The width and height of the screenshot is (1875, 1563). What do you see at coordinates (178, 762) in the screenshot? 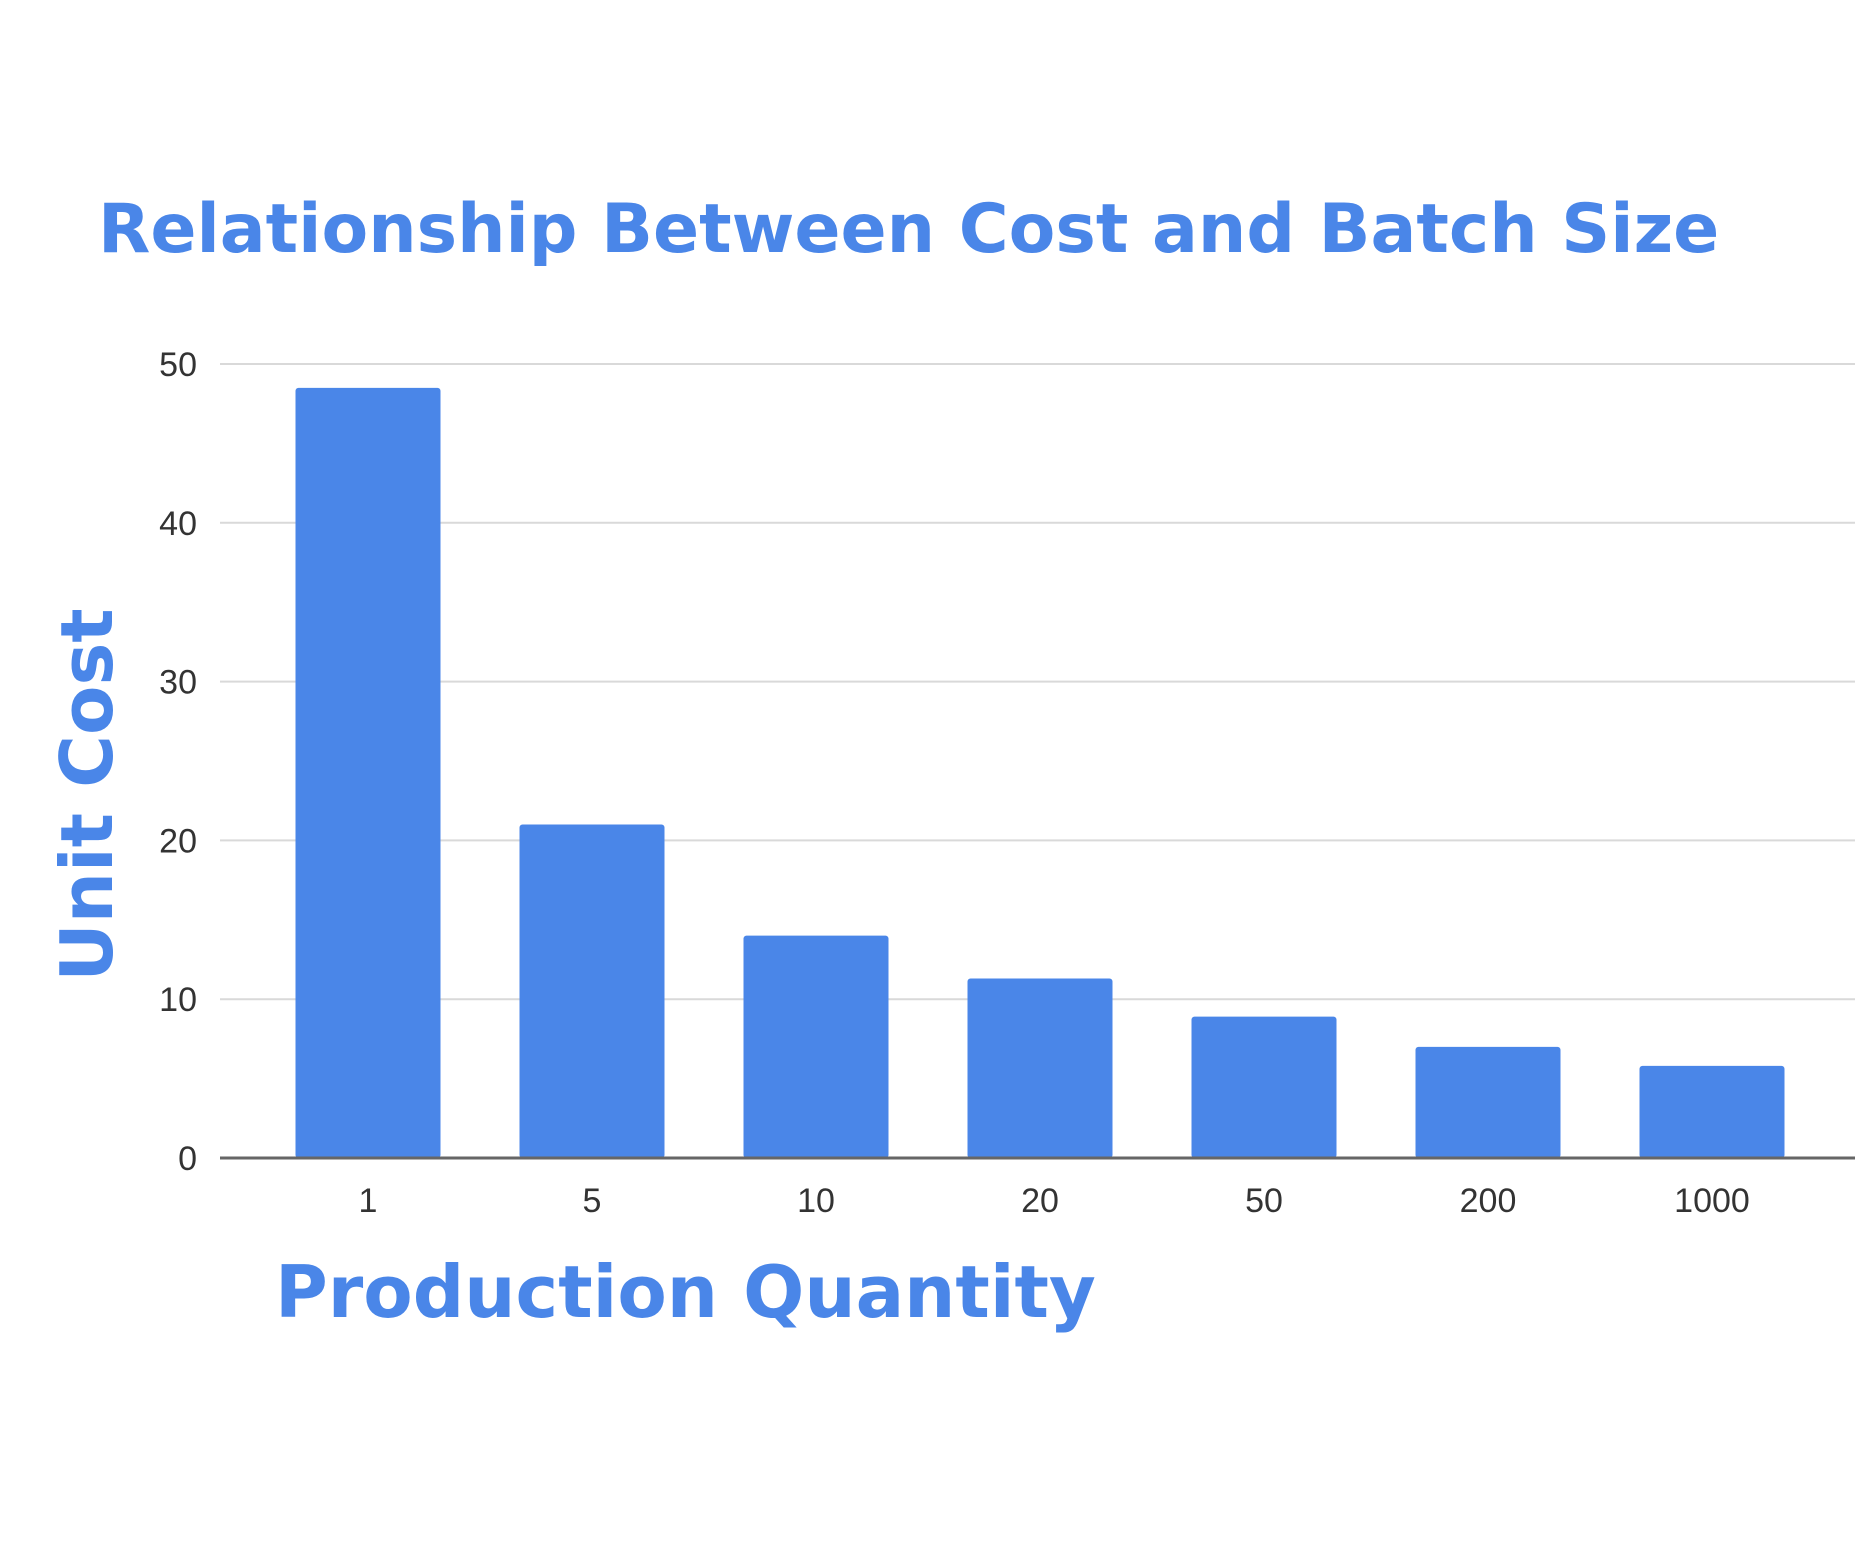
I see `y-tick-labels: 0 10 20 30 40 50` at bounding box center [178, 762].